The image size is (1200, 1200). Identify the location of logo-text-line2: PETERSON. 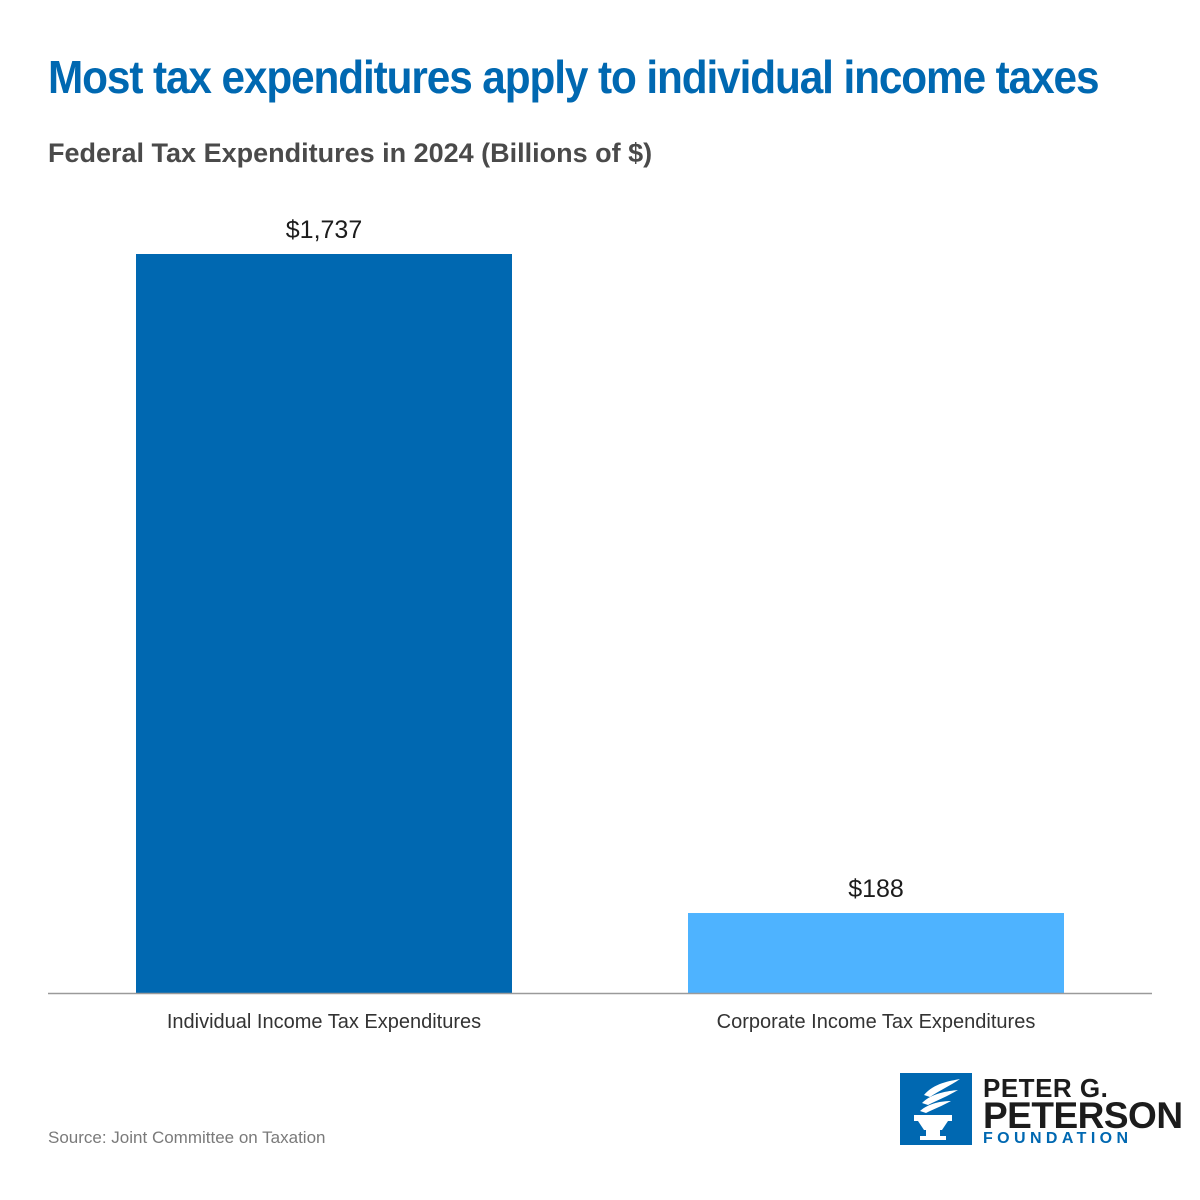
(1083, 1115).